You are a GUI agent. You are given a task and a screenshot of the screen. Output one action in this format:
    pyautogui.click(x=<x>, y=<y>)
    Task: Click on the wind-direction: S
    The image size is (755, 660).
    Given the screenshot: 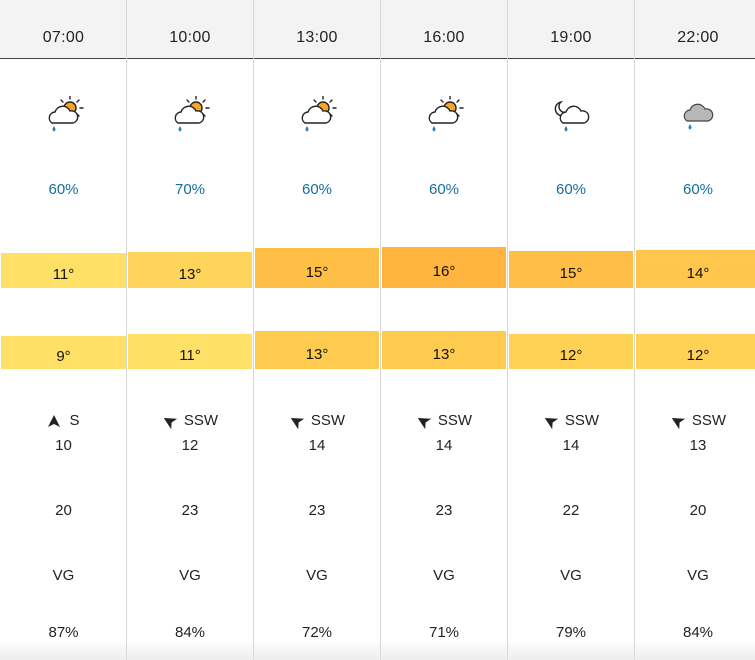 What is the action you would take?
    pyautogui.click(x=63, y=420)
    